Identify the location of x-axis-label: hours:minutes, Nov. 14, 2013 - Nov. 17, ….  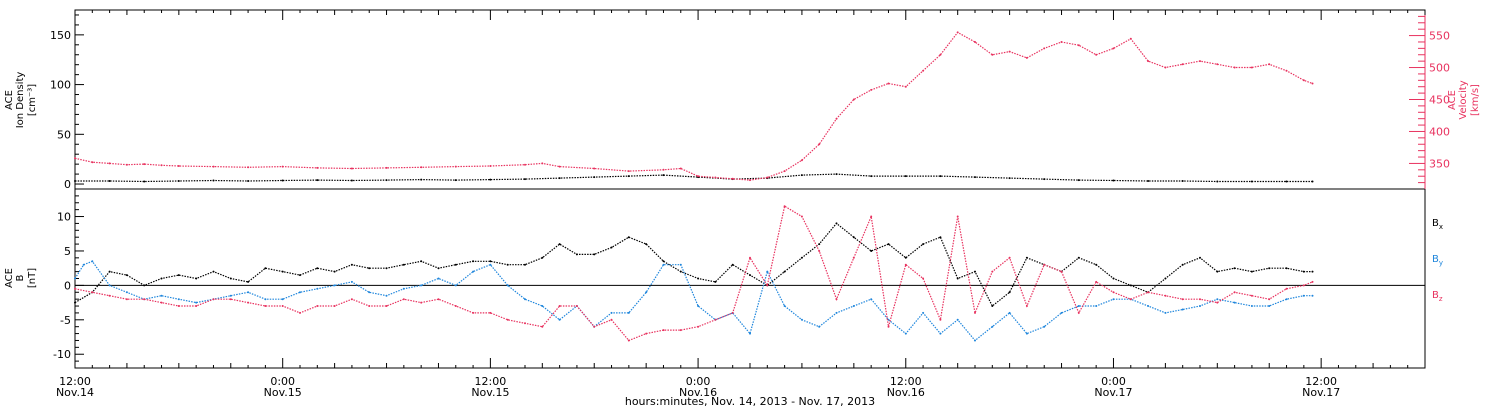
(750, 401).